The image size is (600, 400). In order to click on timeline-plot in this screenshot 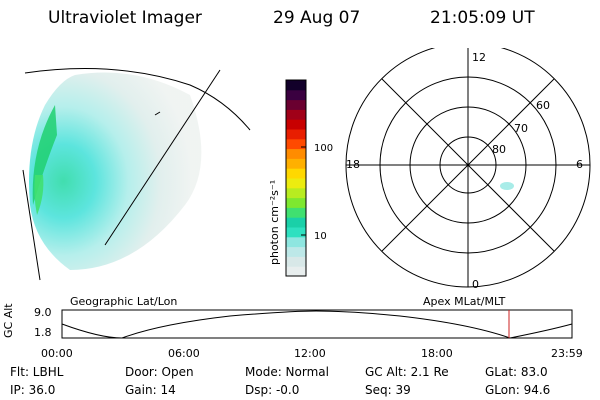, I will do `click(317, 324)`.